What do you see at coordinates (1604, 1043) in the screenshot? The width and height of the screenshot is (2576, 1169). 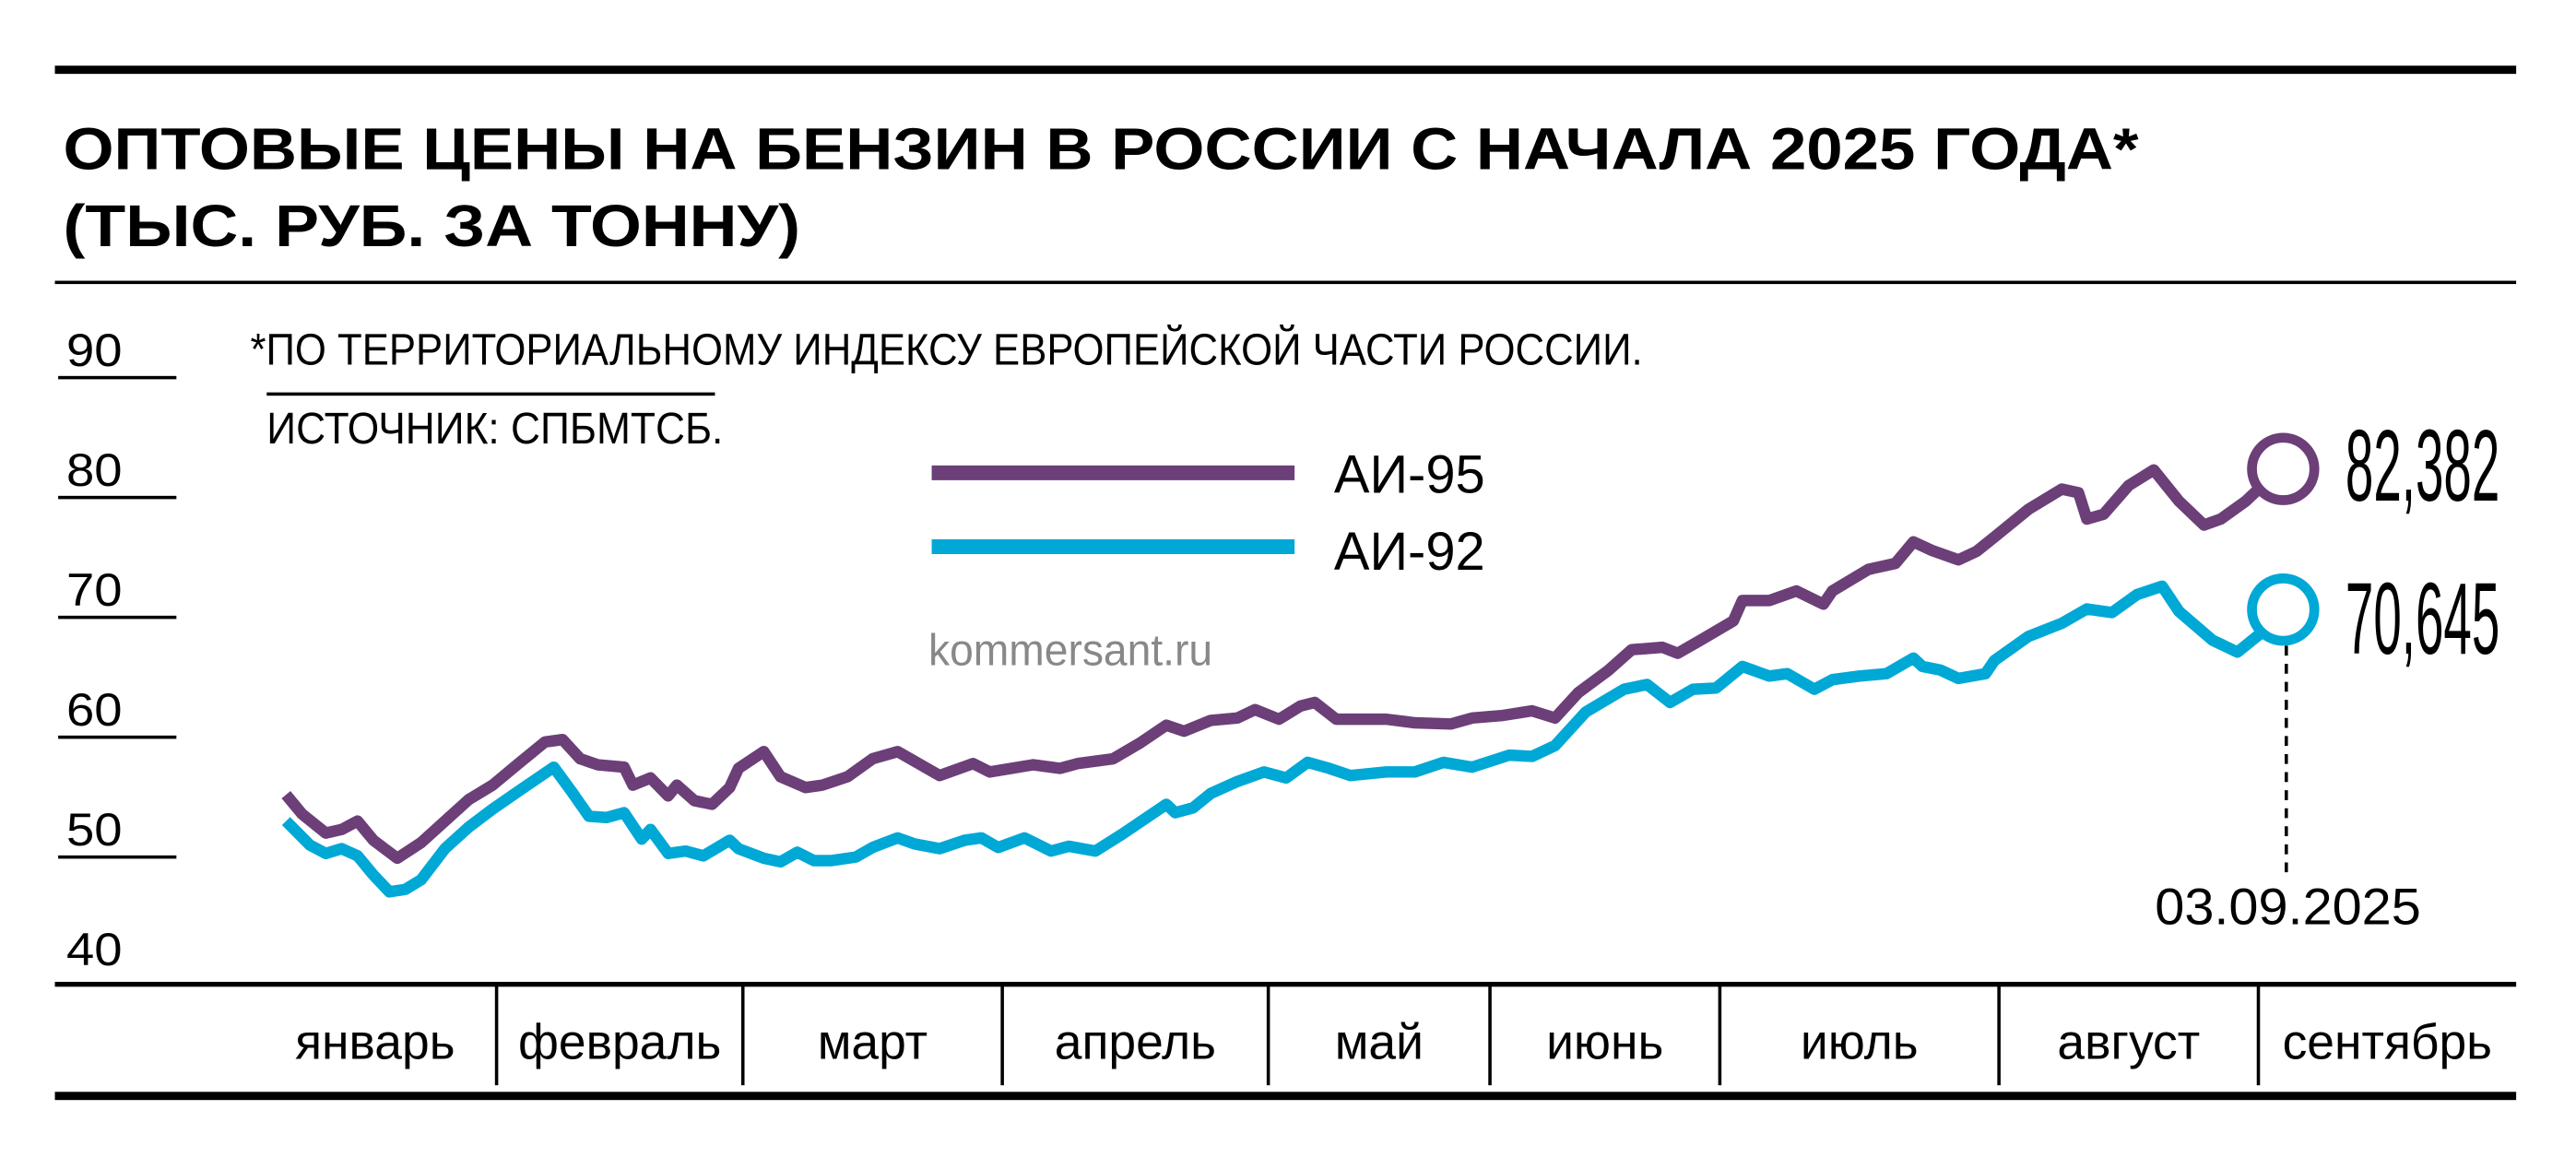 I see `x-month-label: июнь` at bounding box center [1604, 1043].